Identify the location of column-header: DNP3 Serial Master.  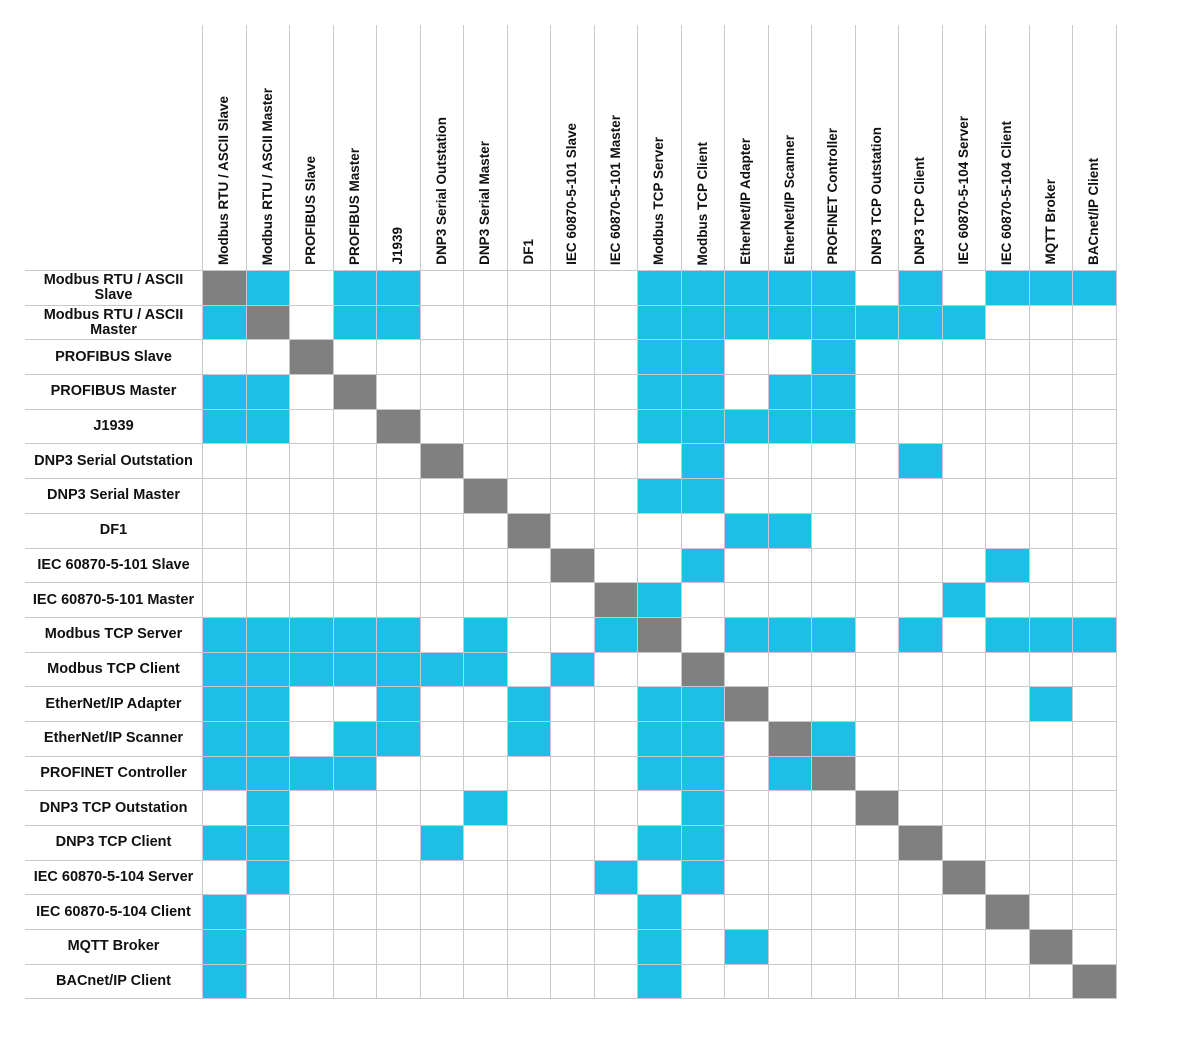
(485, 148).